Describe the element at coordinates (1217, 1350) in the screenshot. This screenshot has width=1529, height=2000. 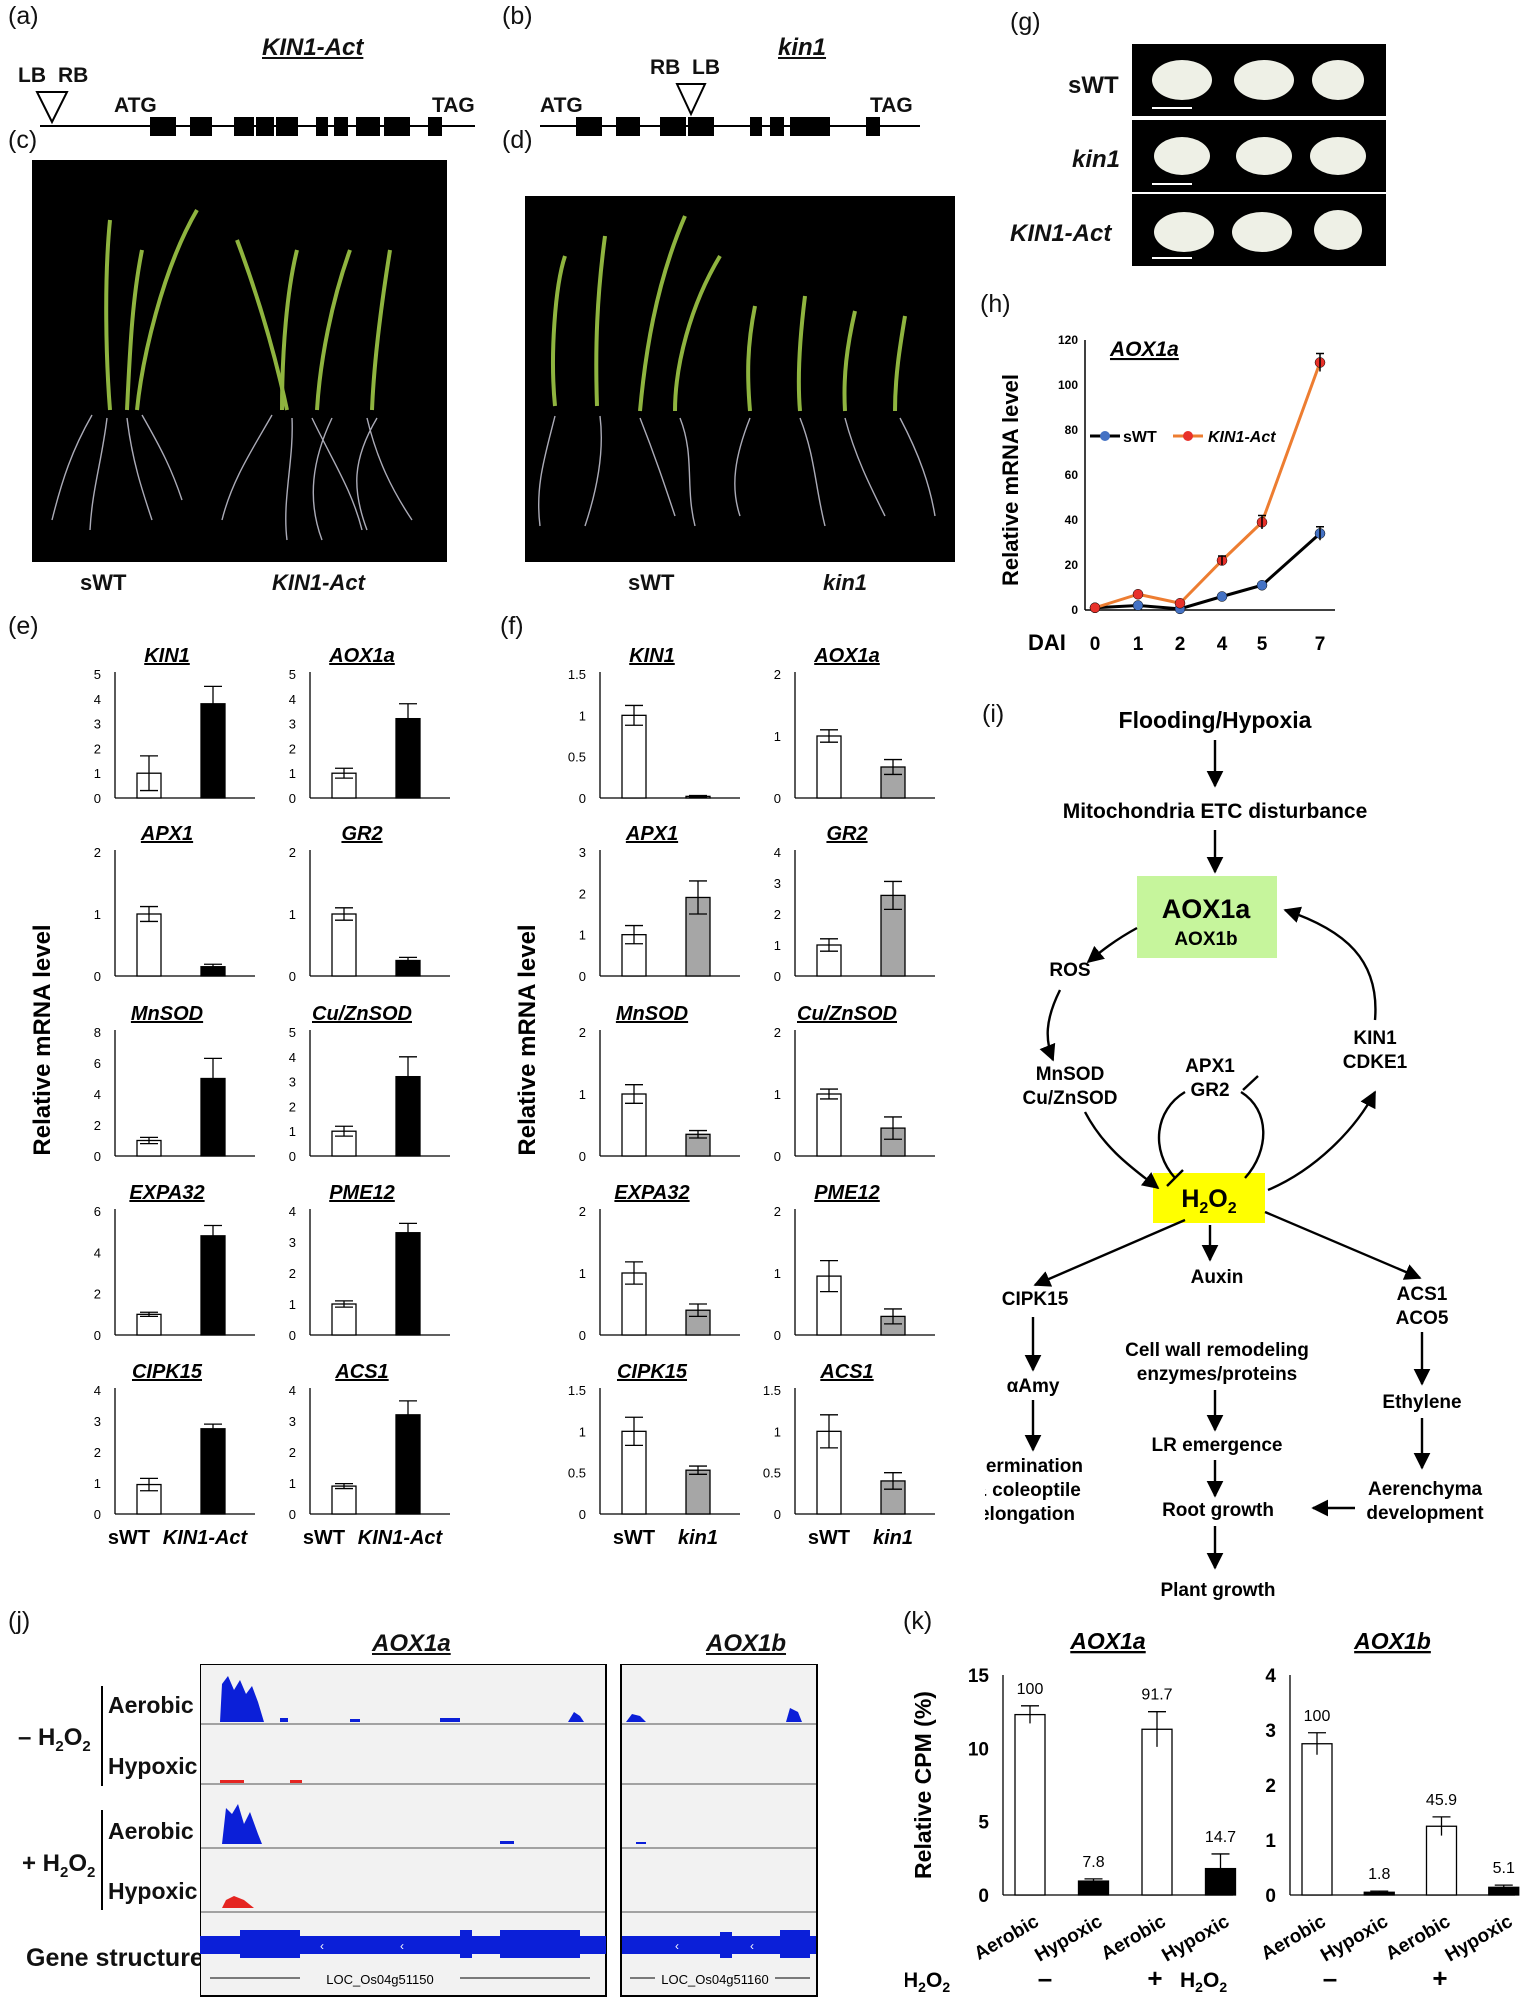
I see `node-cellwall-1: Cell wall remodeling` at that location.